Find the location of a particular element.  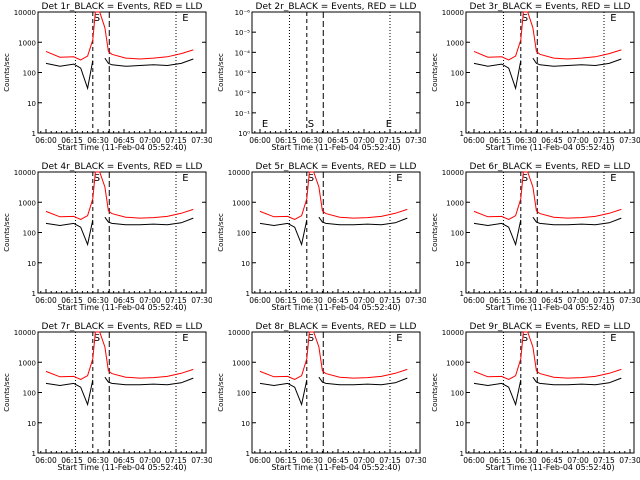

y-tick-label: 10⁻¹ is located at coordinates (243, 114).